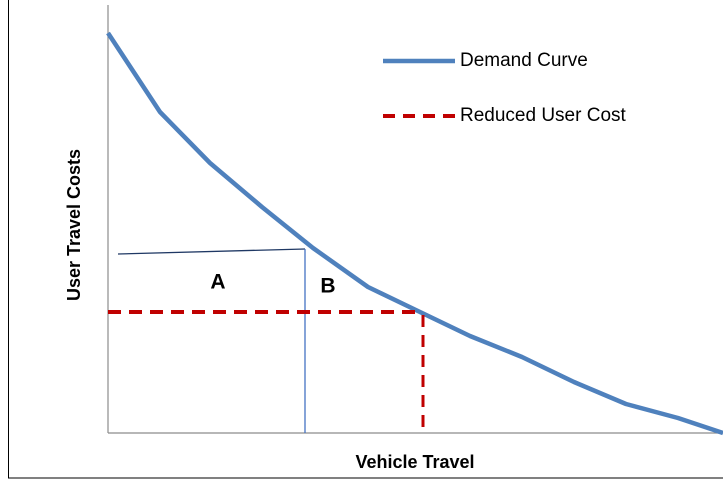 Image resolution: width=723 pixels, height=481 pixels. What do you see at coordinates (414, 462) in the screenshot?
I see `x-axis-label: Vehicle Travel` at bounding box center [414, 462].